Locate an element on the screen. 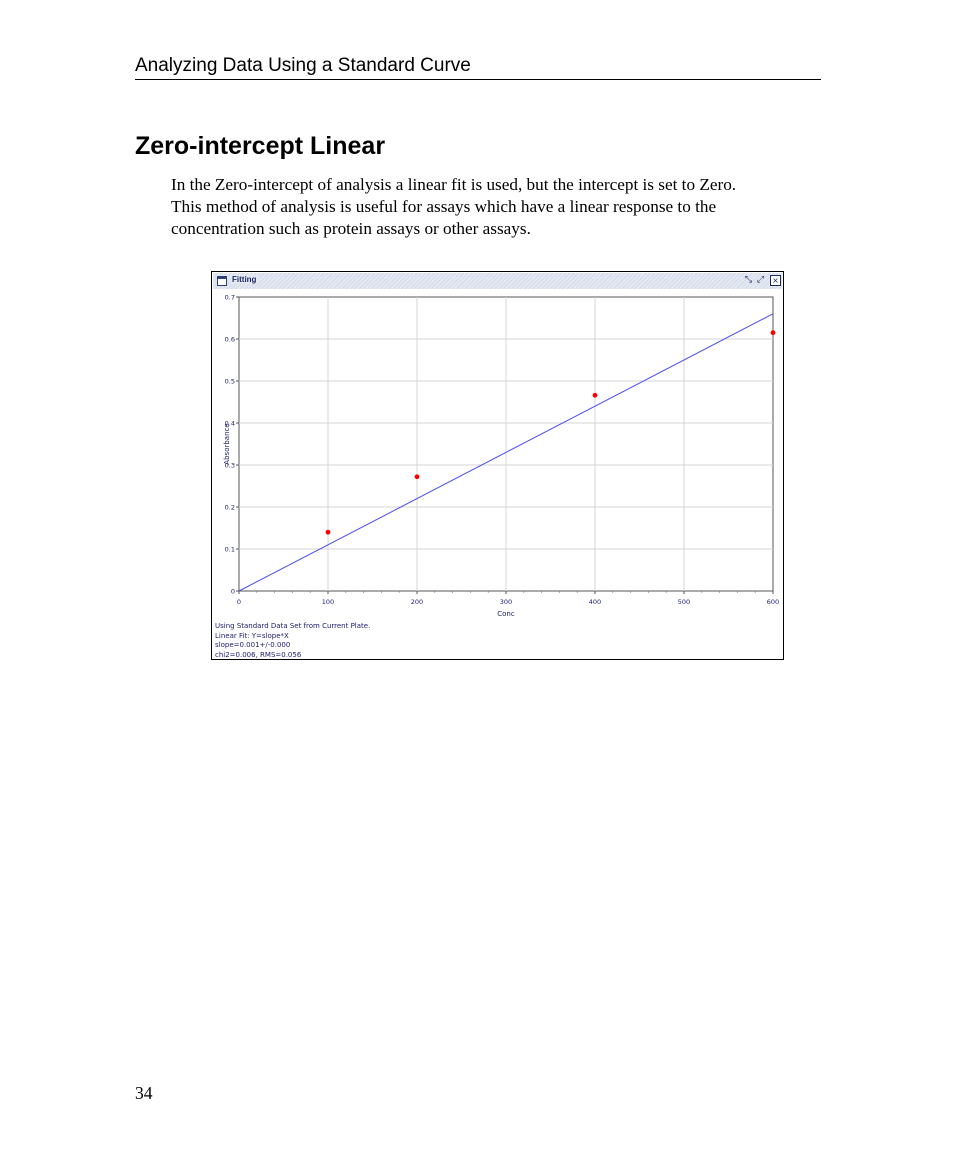 The width and height of the screenshot is (954, 1159). y-axis-label: Absorbance is located at coordinates (227, 443).